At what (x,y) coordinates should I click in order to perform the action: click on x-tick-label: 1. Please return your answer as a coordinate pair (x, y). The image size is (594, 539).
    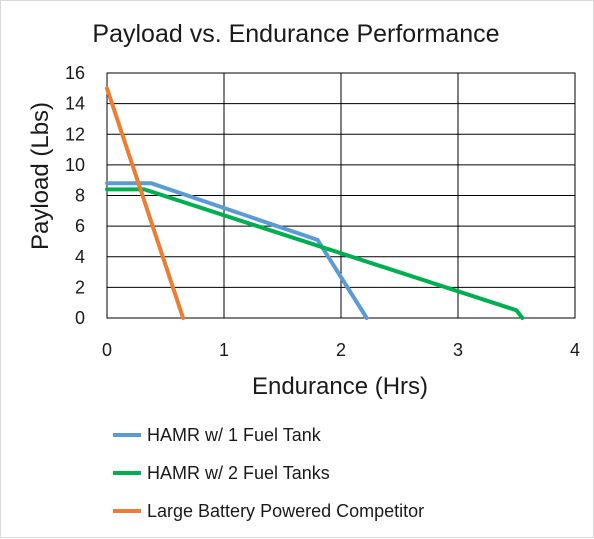
    Looking at the image, I should click on (224, 350).